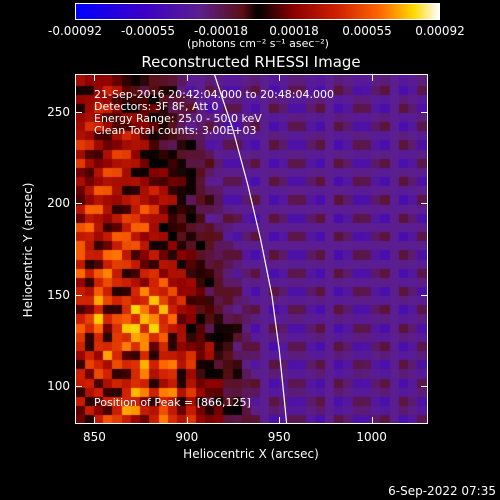  I want to click on annotation-time-range: 21-Sep-2016 20:42:04.000 to 20:48:04.000, so click(214, 94).